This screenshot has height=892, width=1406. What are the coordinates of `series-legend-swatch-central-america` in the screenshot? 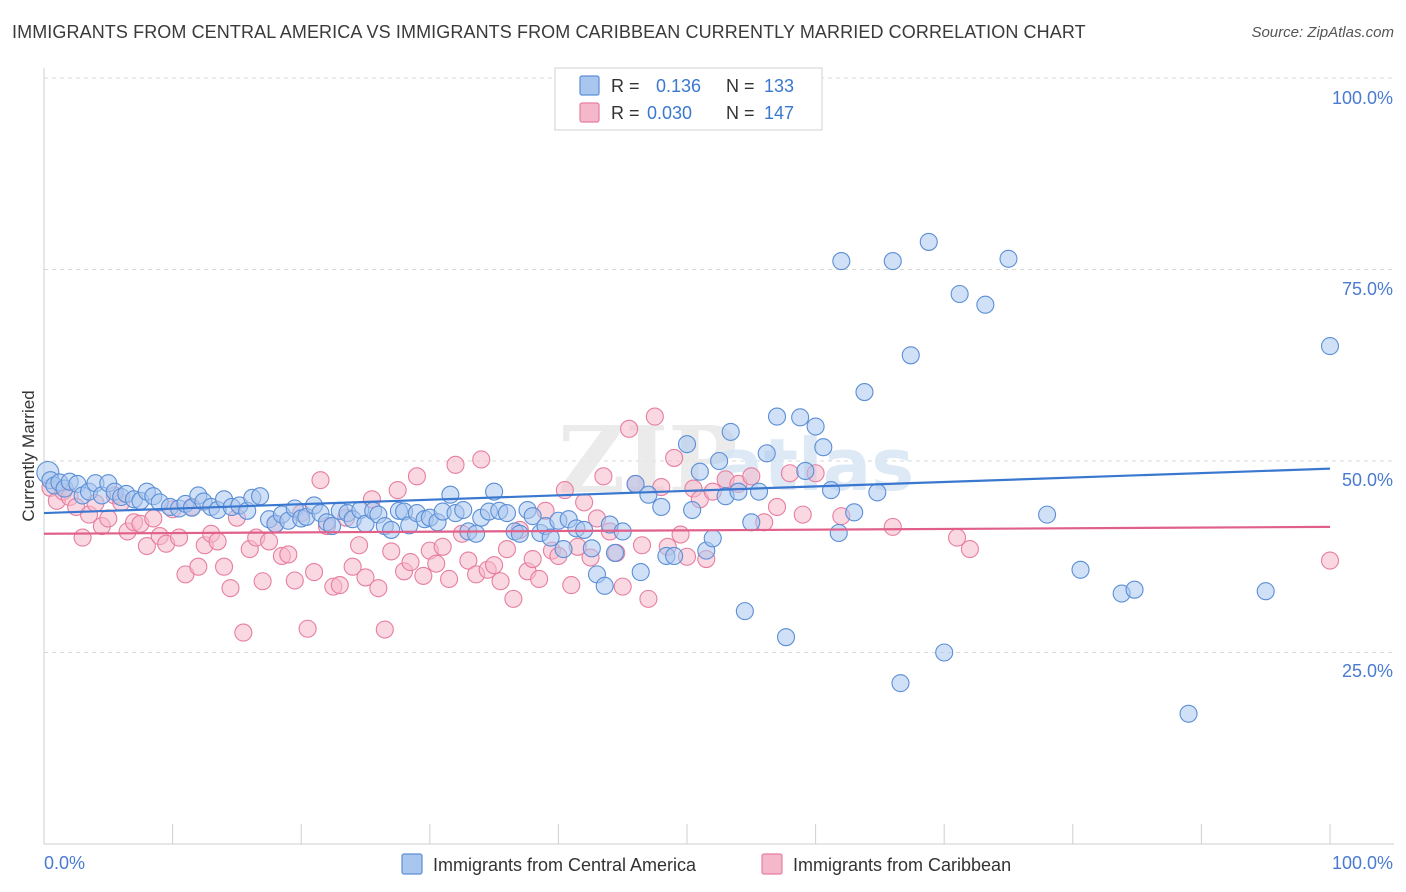 It's located at (412, 864).